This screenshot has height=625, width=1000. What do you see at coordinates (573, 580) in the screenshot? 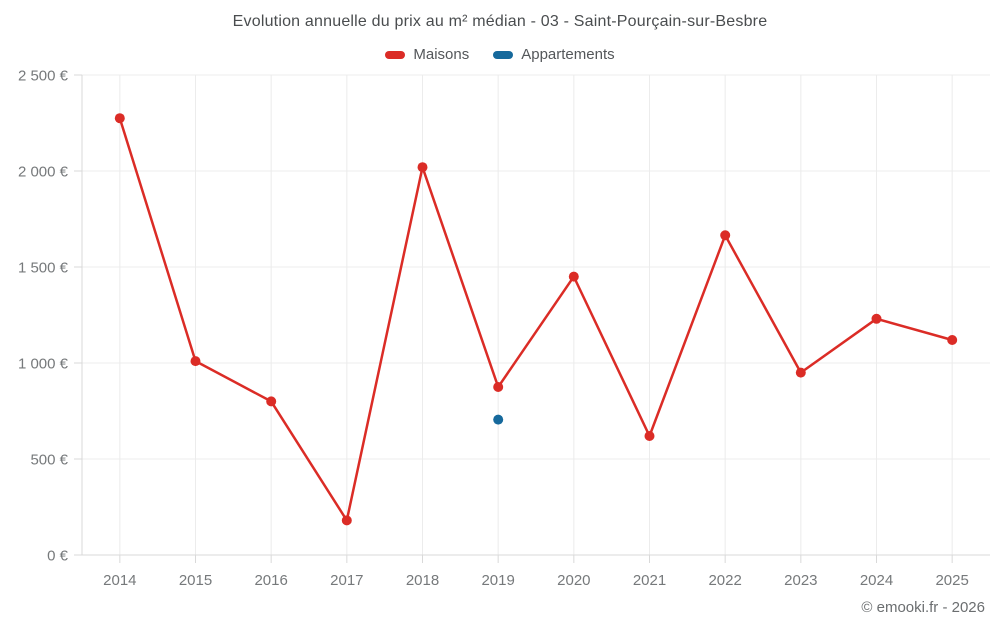
I see `x-axis-label: 2020` at bounding box center [573, 580].